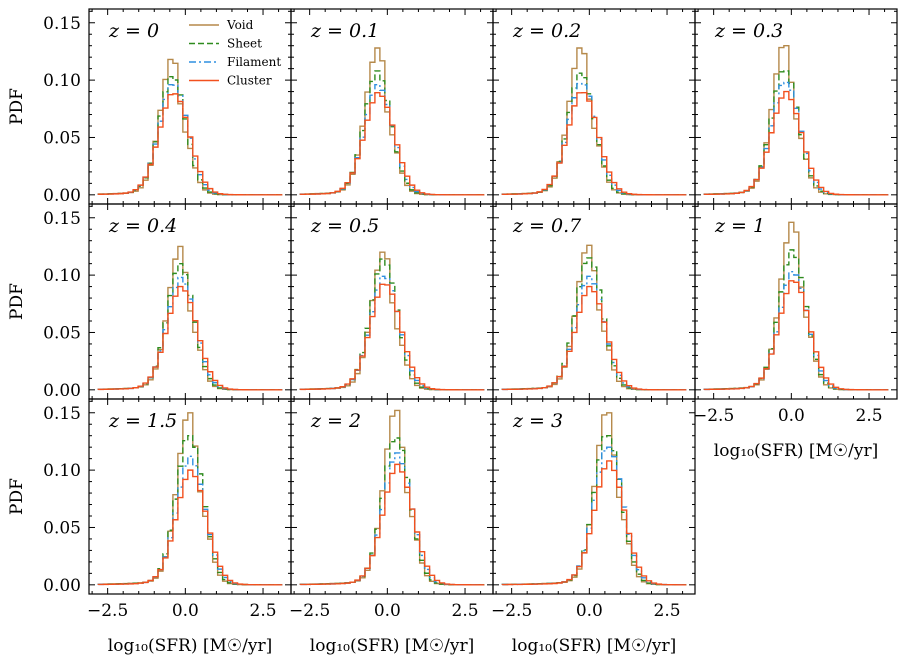 The height and width of the screenshot is (670, 910). I want to click on panel-label: z = 0.5, so click(344, 226).